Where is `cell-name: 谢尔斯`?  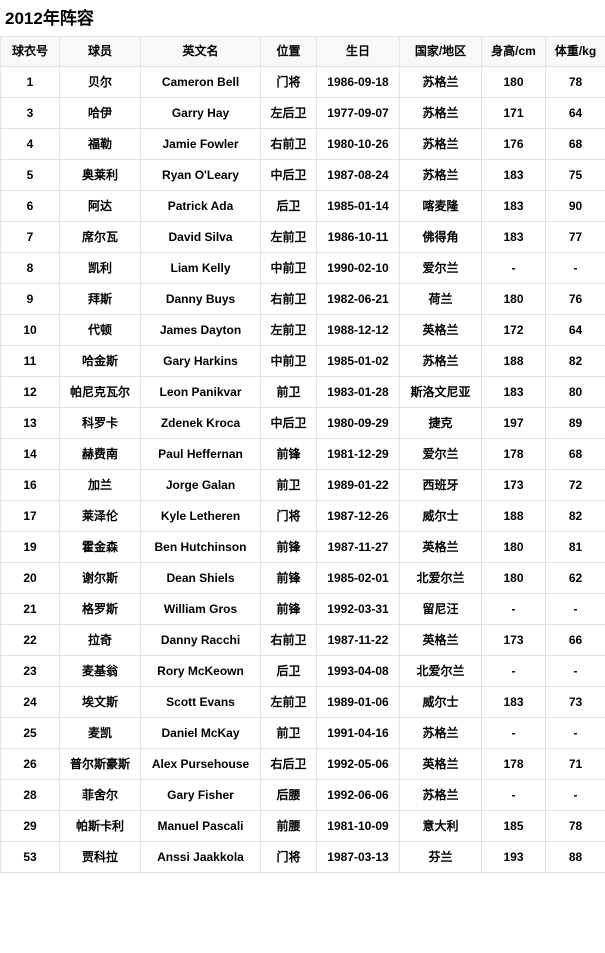 cell-name: 谢尔斯 is located at coordinates (100, 578).